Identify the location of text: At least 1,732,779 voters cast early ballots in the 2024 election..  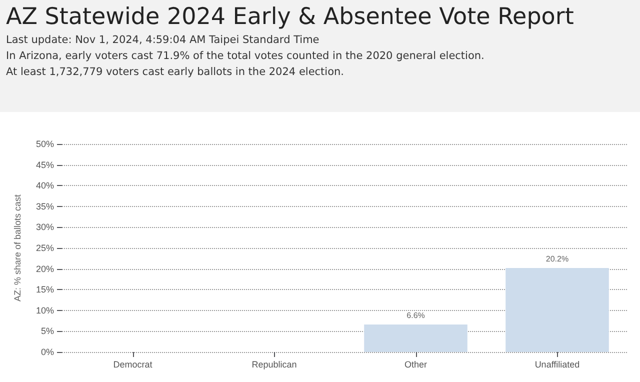
(175, 71).